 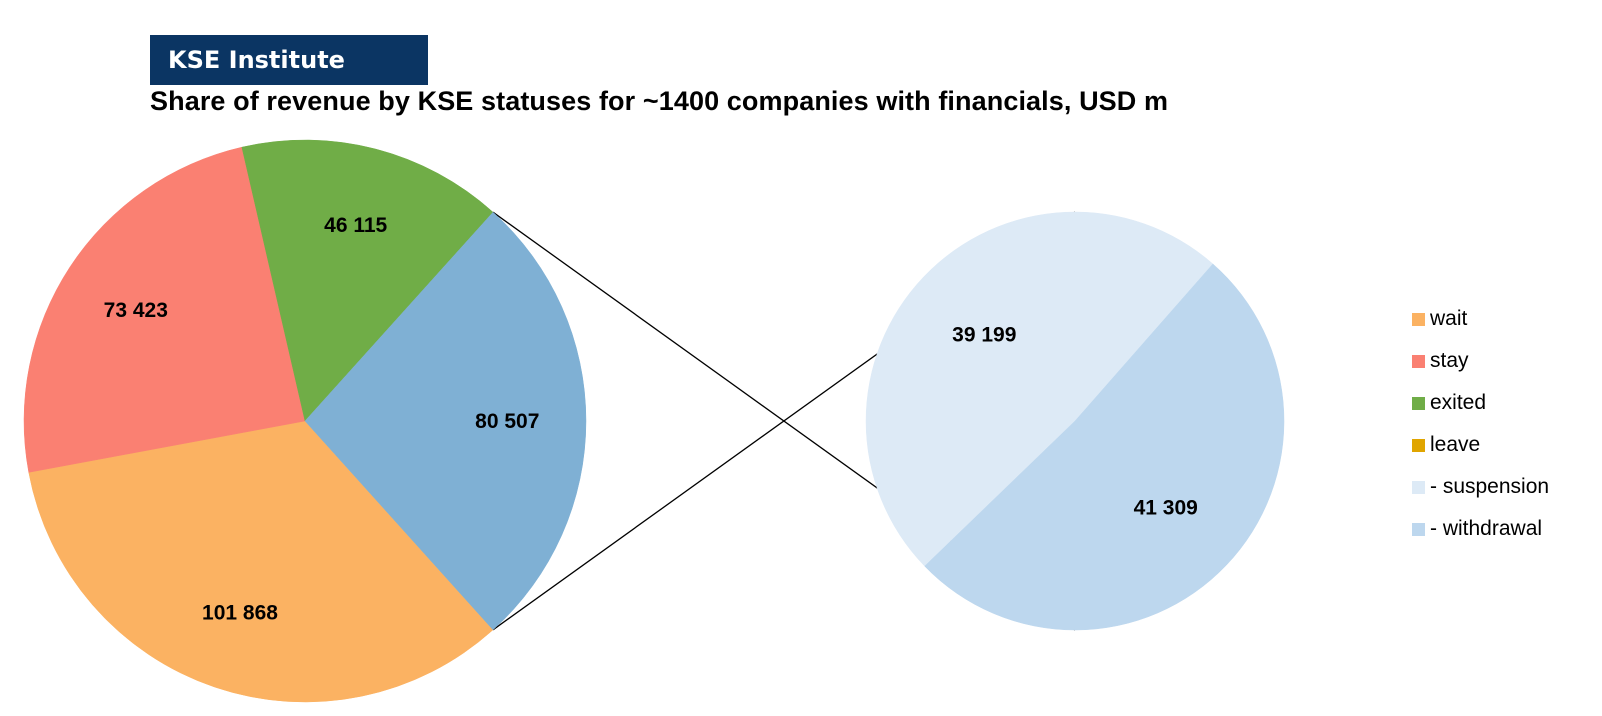 What do you see at coordinates (136, 310) in the screenshot?
I see `main-label-stay: 73 423` at bounding box center [136, 310].